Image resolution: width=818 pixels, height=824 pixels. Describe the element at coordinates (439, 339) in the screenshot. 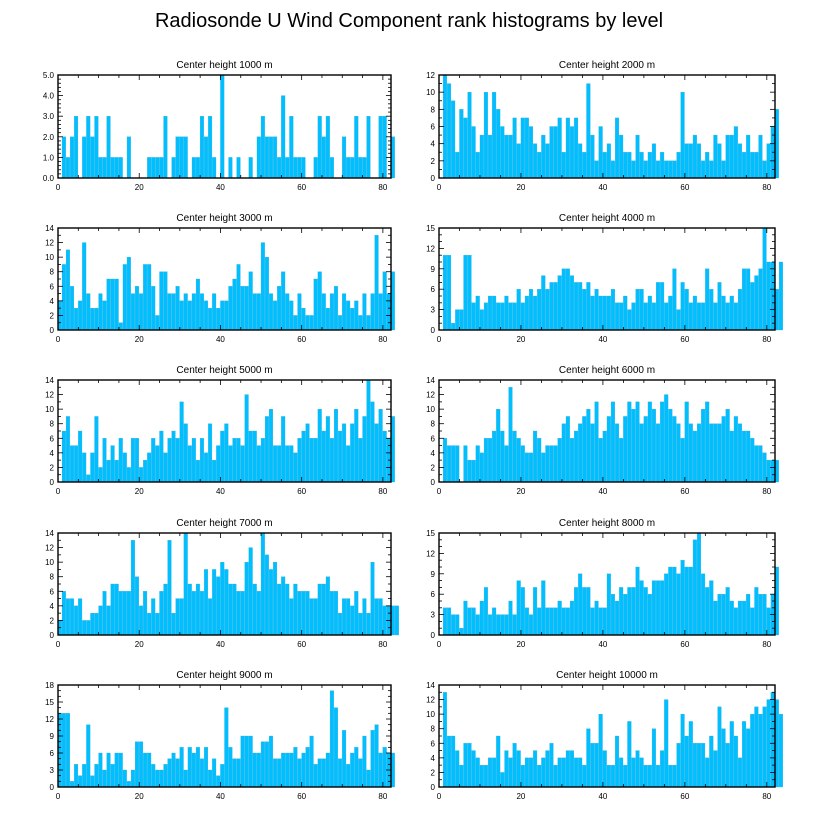

I see `x-tick-label: 0` at that location.